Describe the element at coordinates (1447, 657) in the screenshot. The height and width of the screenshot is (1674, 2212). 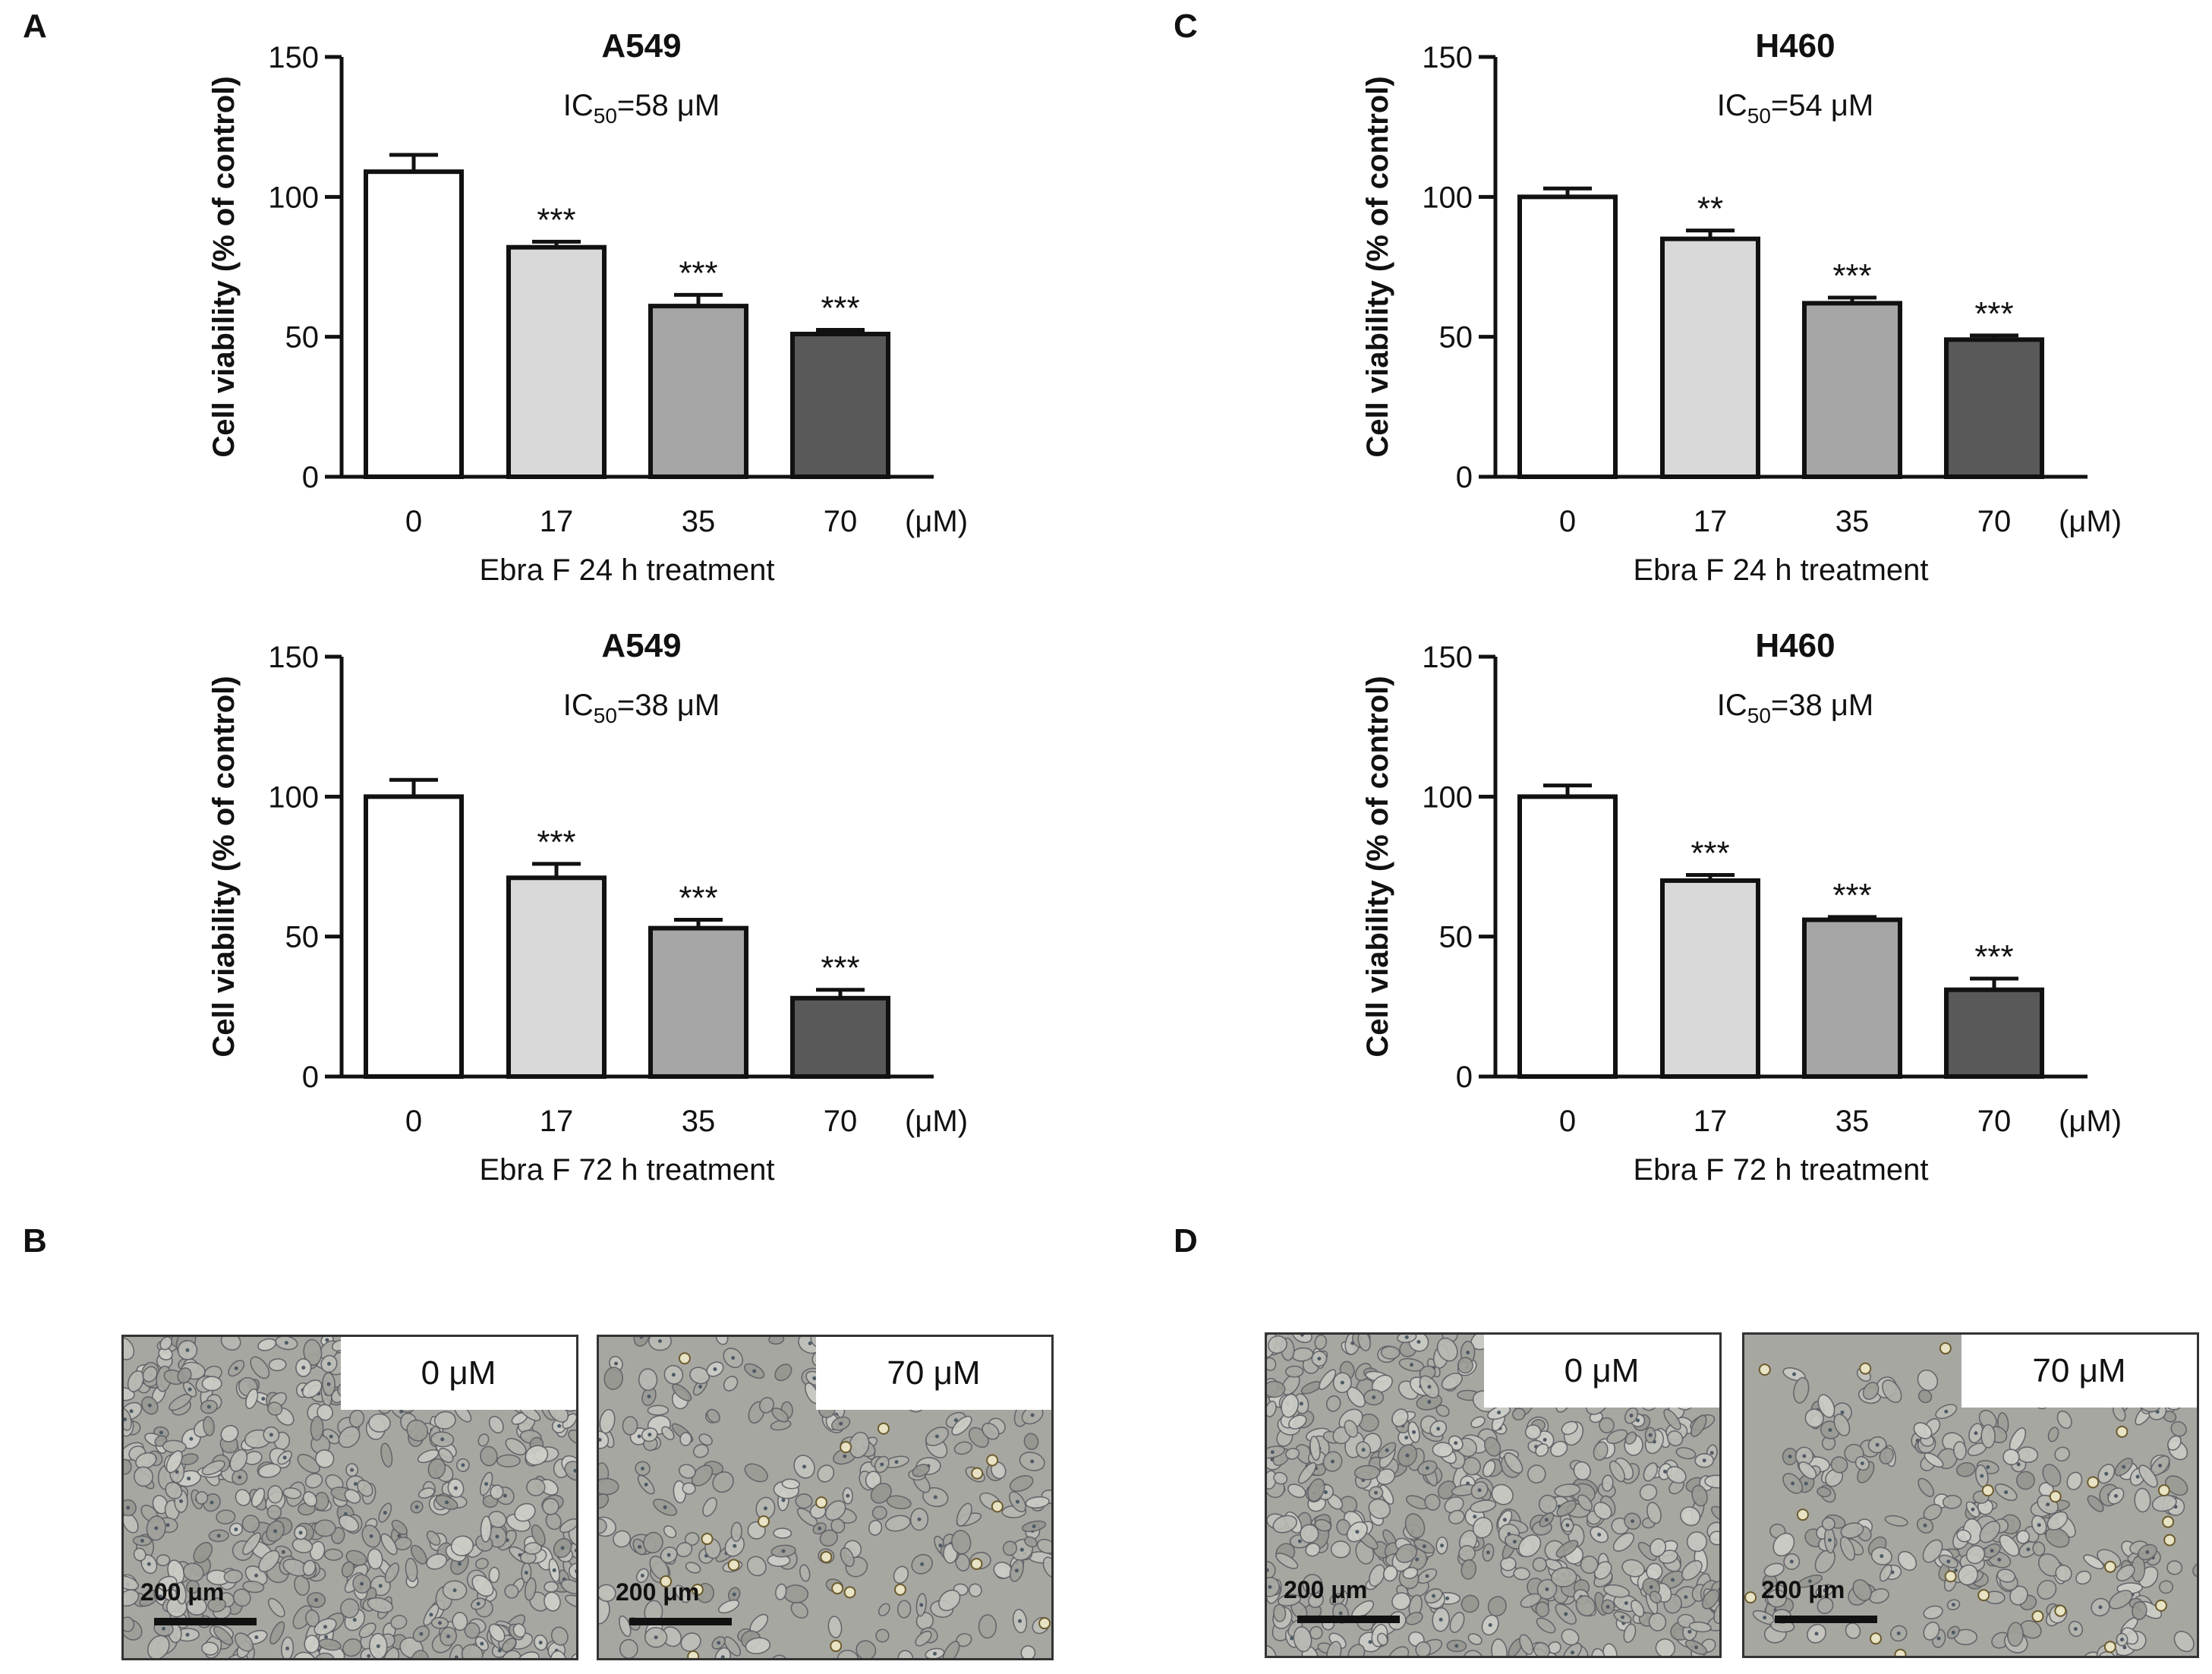
I see `y-tick-label: 150` at that location.